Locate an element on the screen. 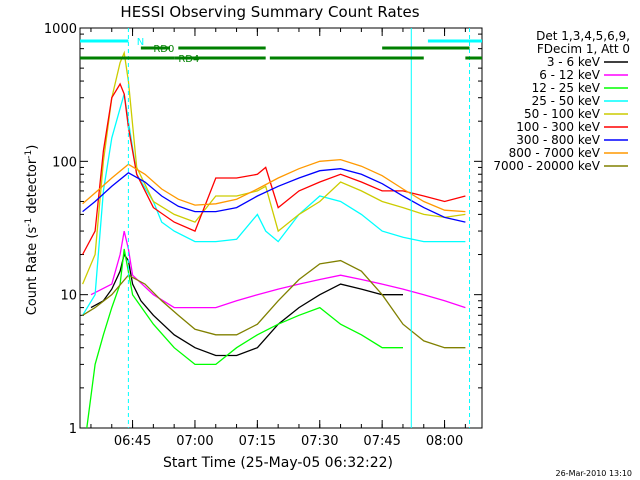 The width and height of the screenshot is (640, 480). x-tick-label: 07:45 is located at coordinates (381, 441).